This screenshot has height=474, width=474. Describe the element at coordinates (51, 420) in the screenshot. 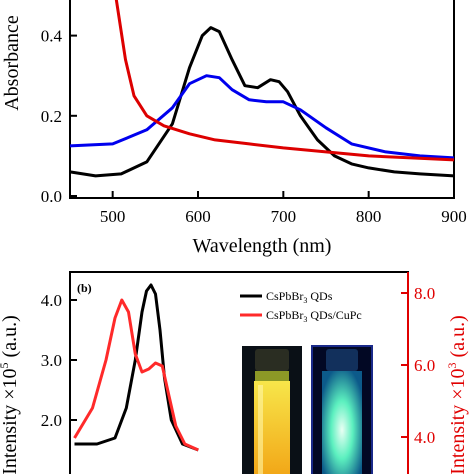

I see `panel-b-left-tick-label: 2.0` at that location.